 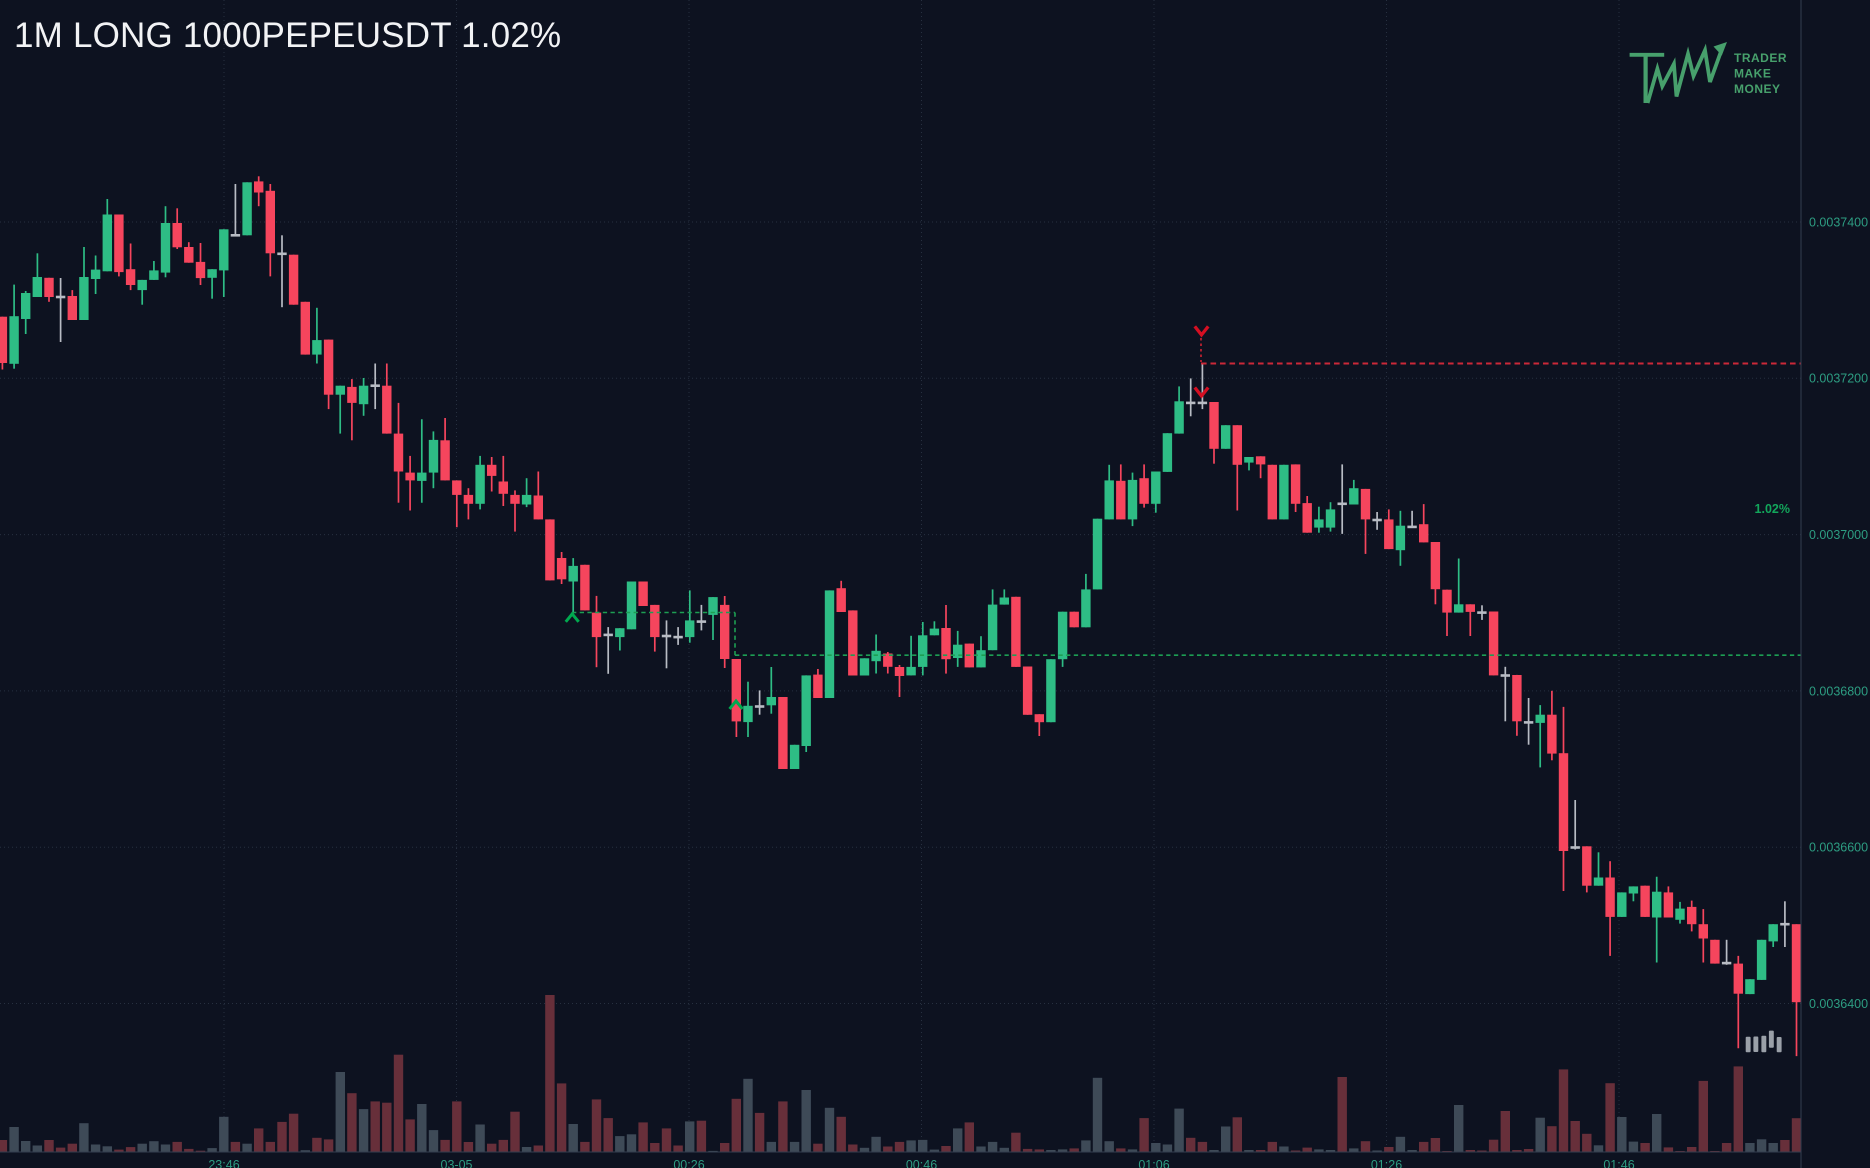 I want to click on svg-text: 0.0036800, so click(x=1838, y=691).